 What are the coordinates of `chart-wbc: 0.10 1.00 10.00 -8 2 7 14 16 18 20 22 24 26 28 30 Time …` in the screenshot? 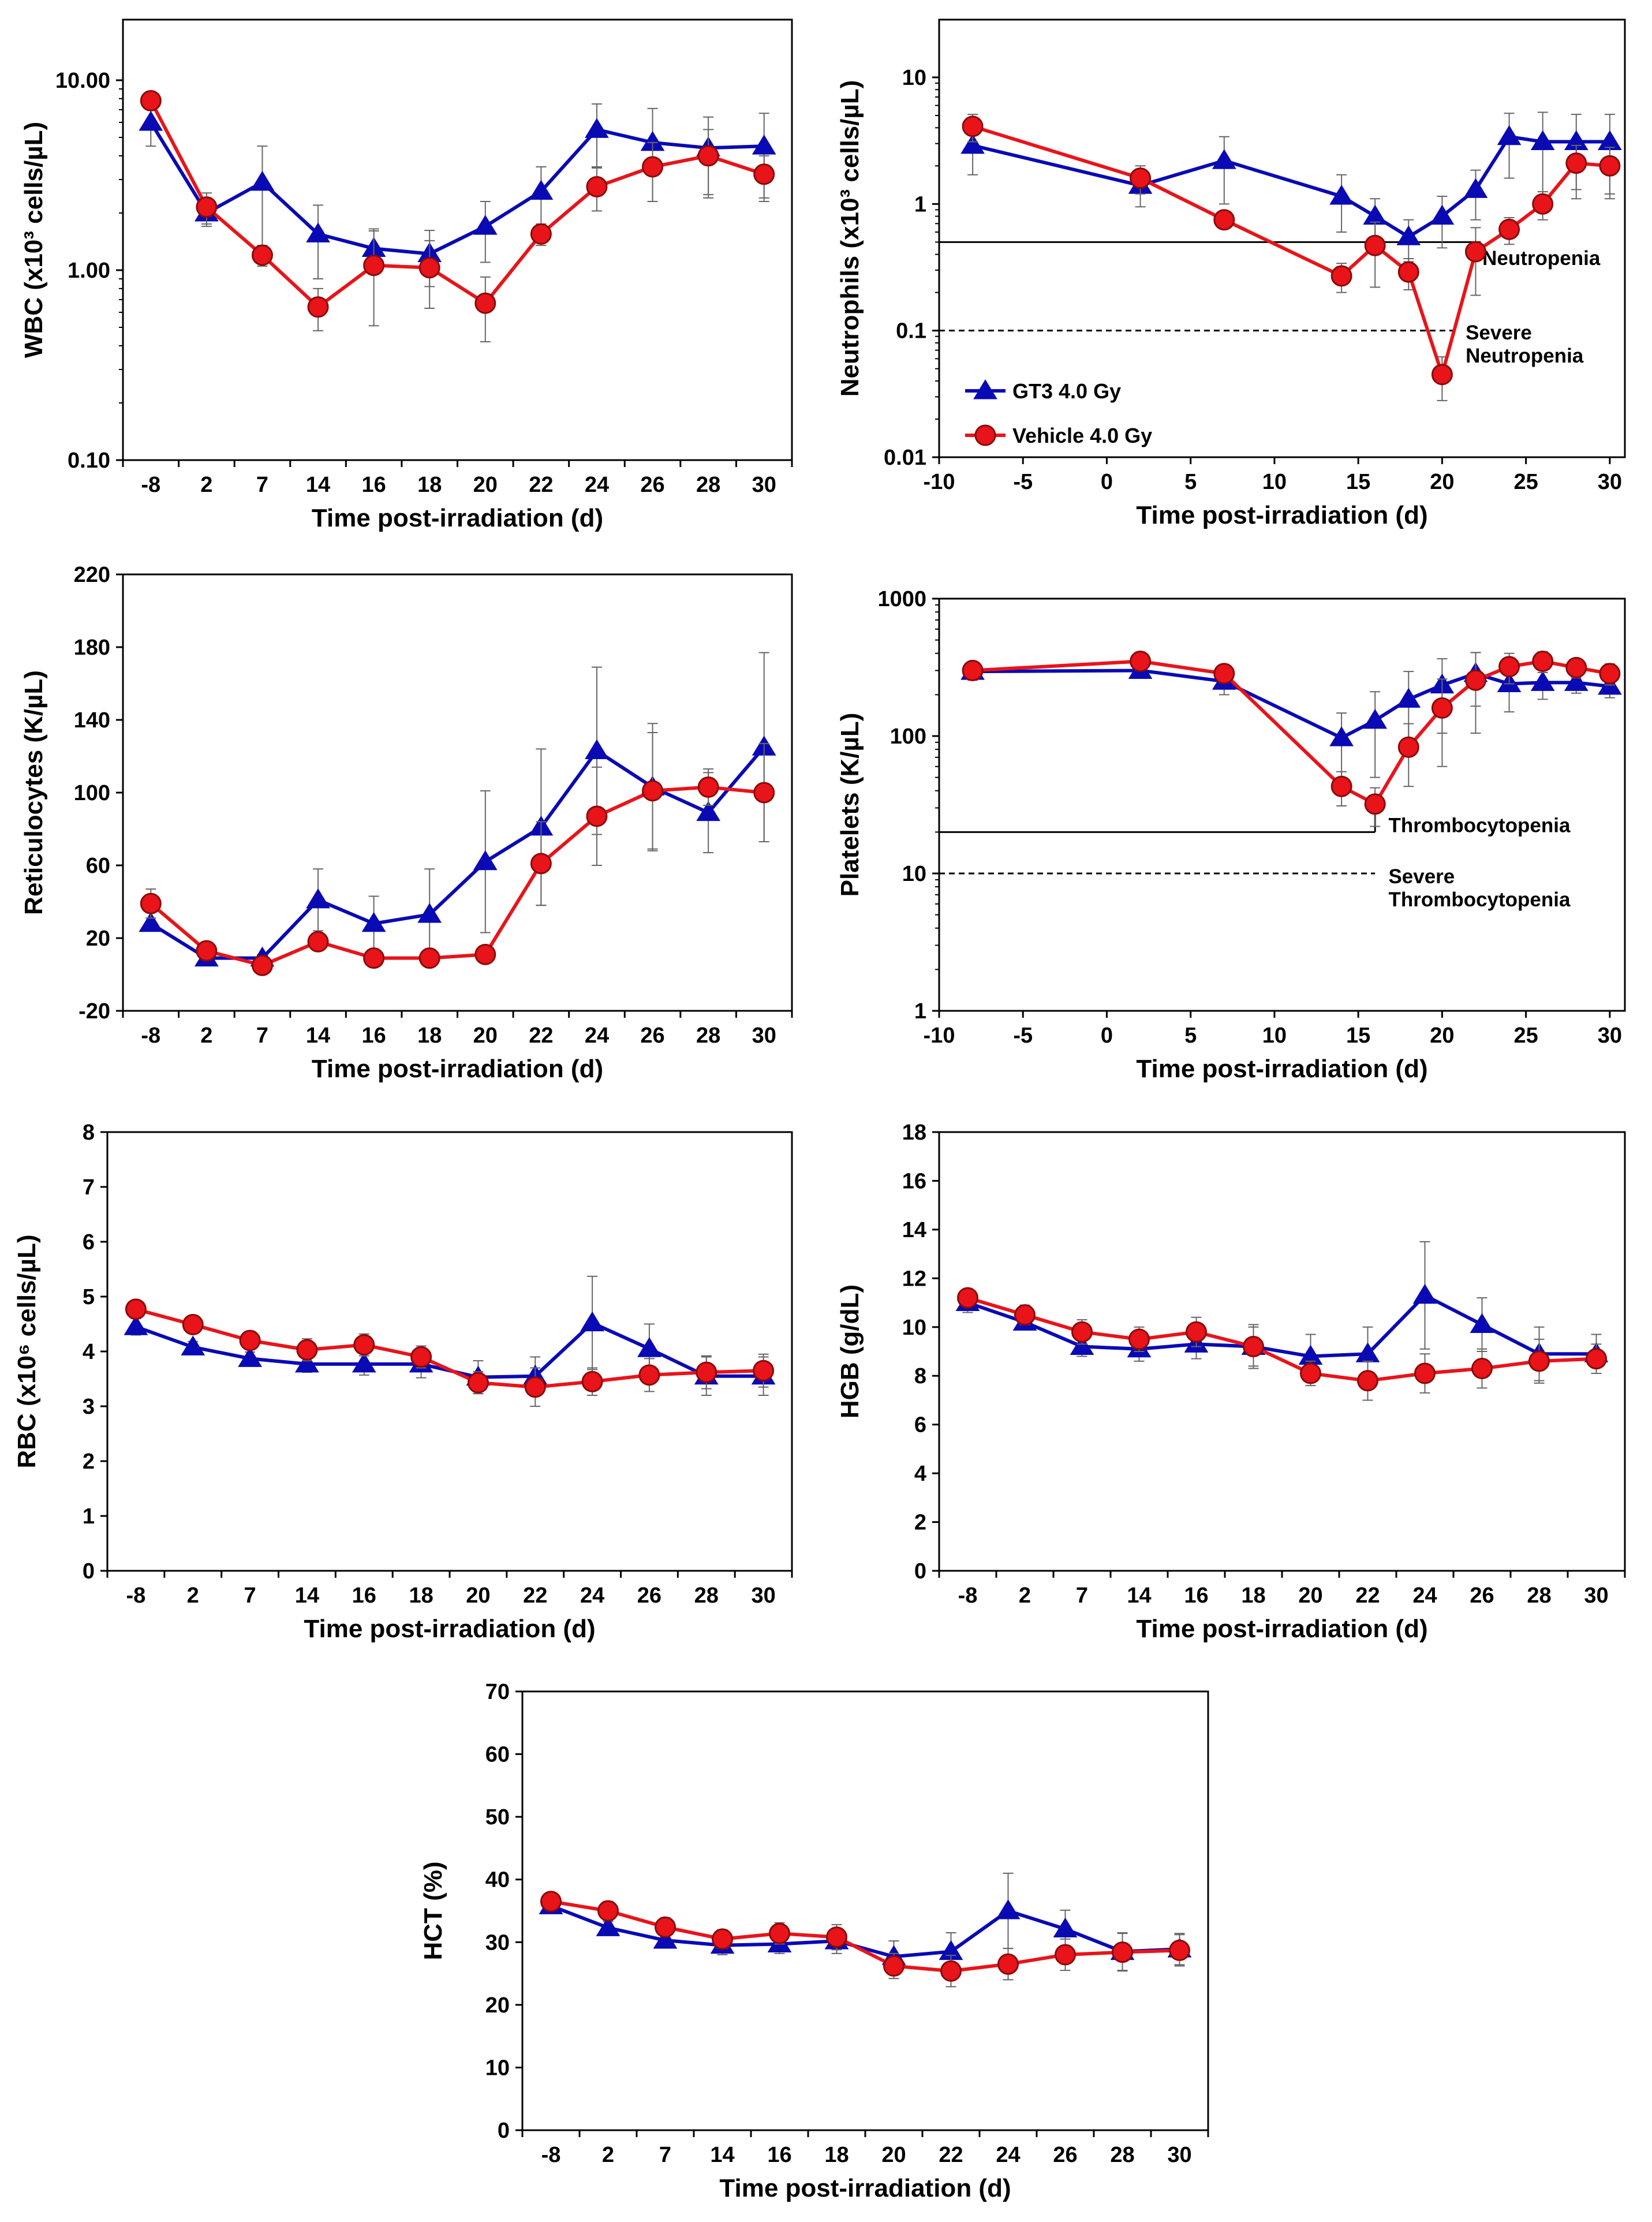 It's located at (406, 275).